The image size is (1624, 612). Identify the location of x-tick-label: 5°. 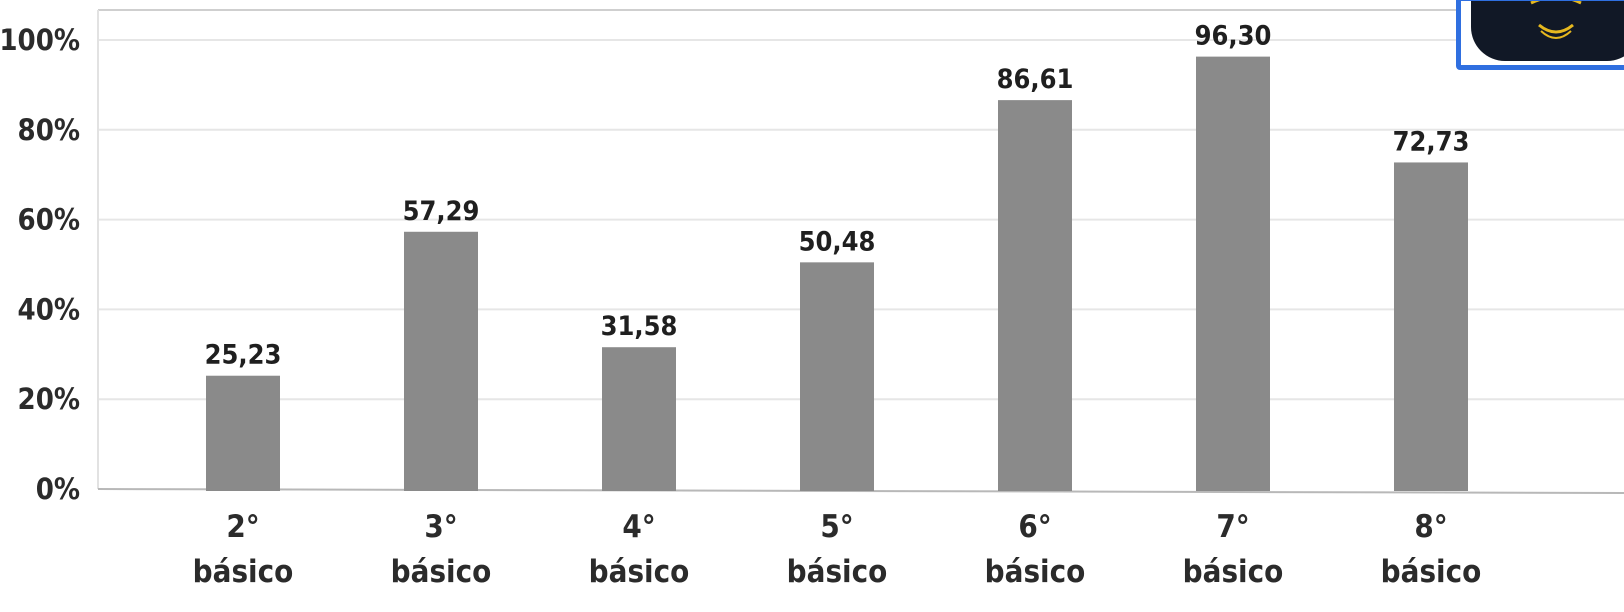
(836, 527).